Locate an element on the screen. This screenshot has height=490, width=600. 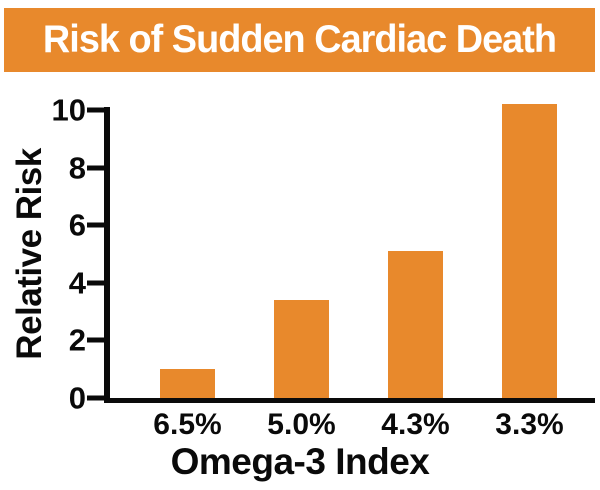
y-axis-line is located at coordinates (107, 254).